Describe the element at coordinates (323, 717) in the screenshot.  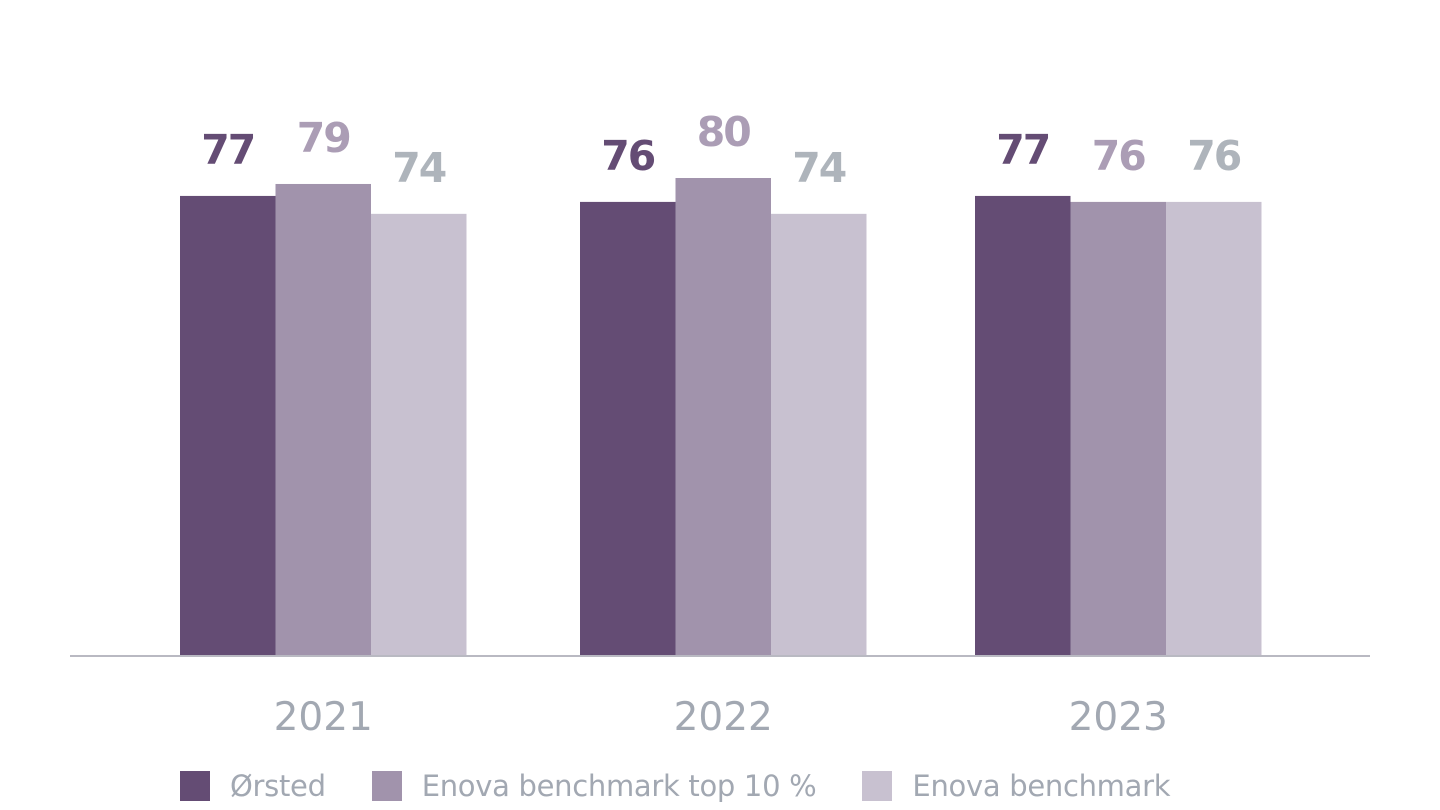
I see `x-tick-label-2021: 2021` at that location.